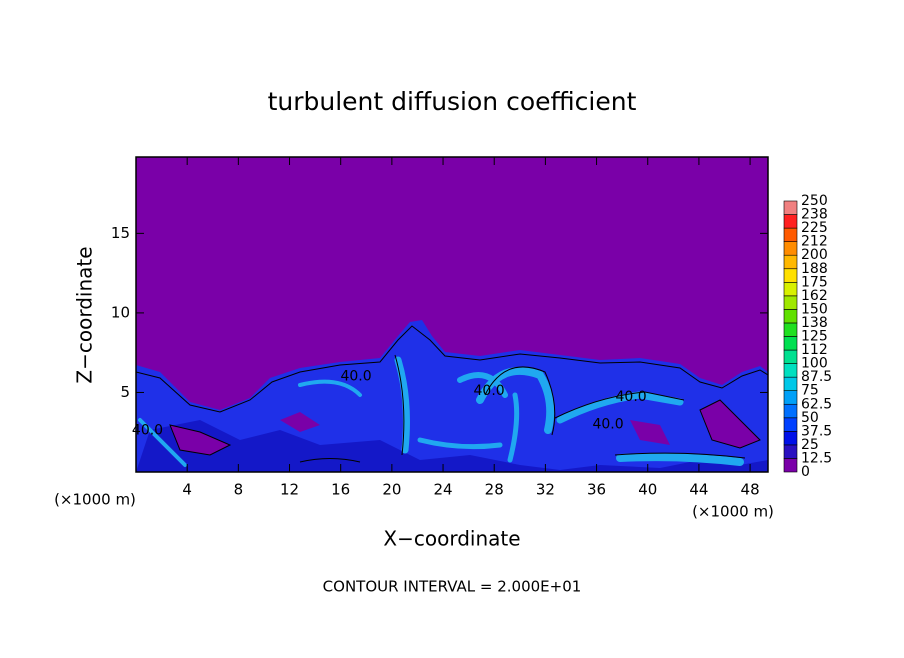 The width and height of the screenshot is (904, 658). I want to click on y-unit-label: (×1000 m), so click(95, 500).